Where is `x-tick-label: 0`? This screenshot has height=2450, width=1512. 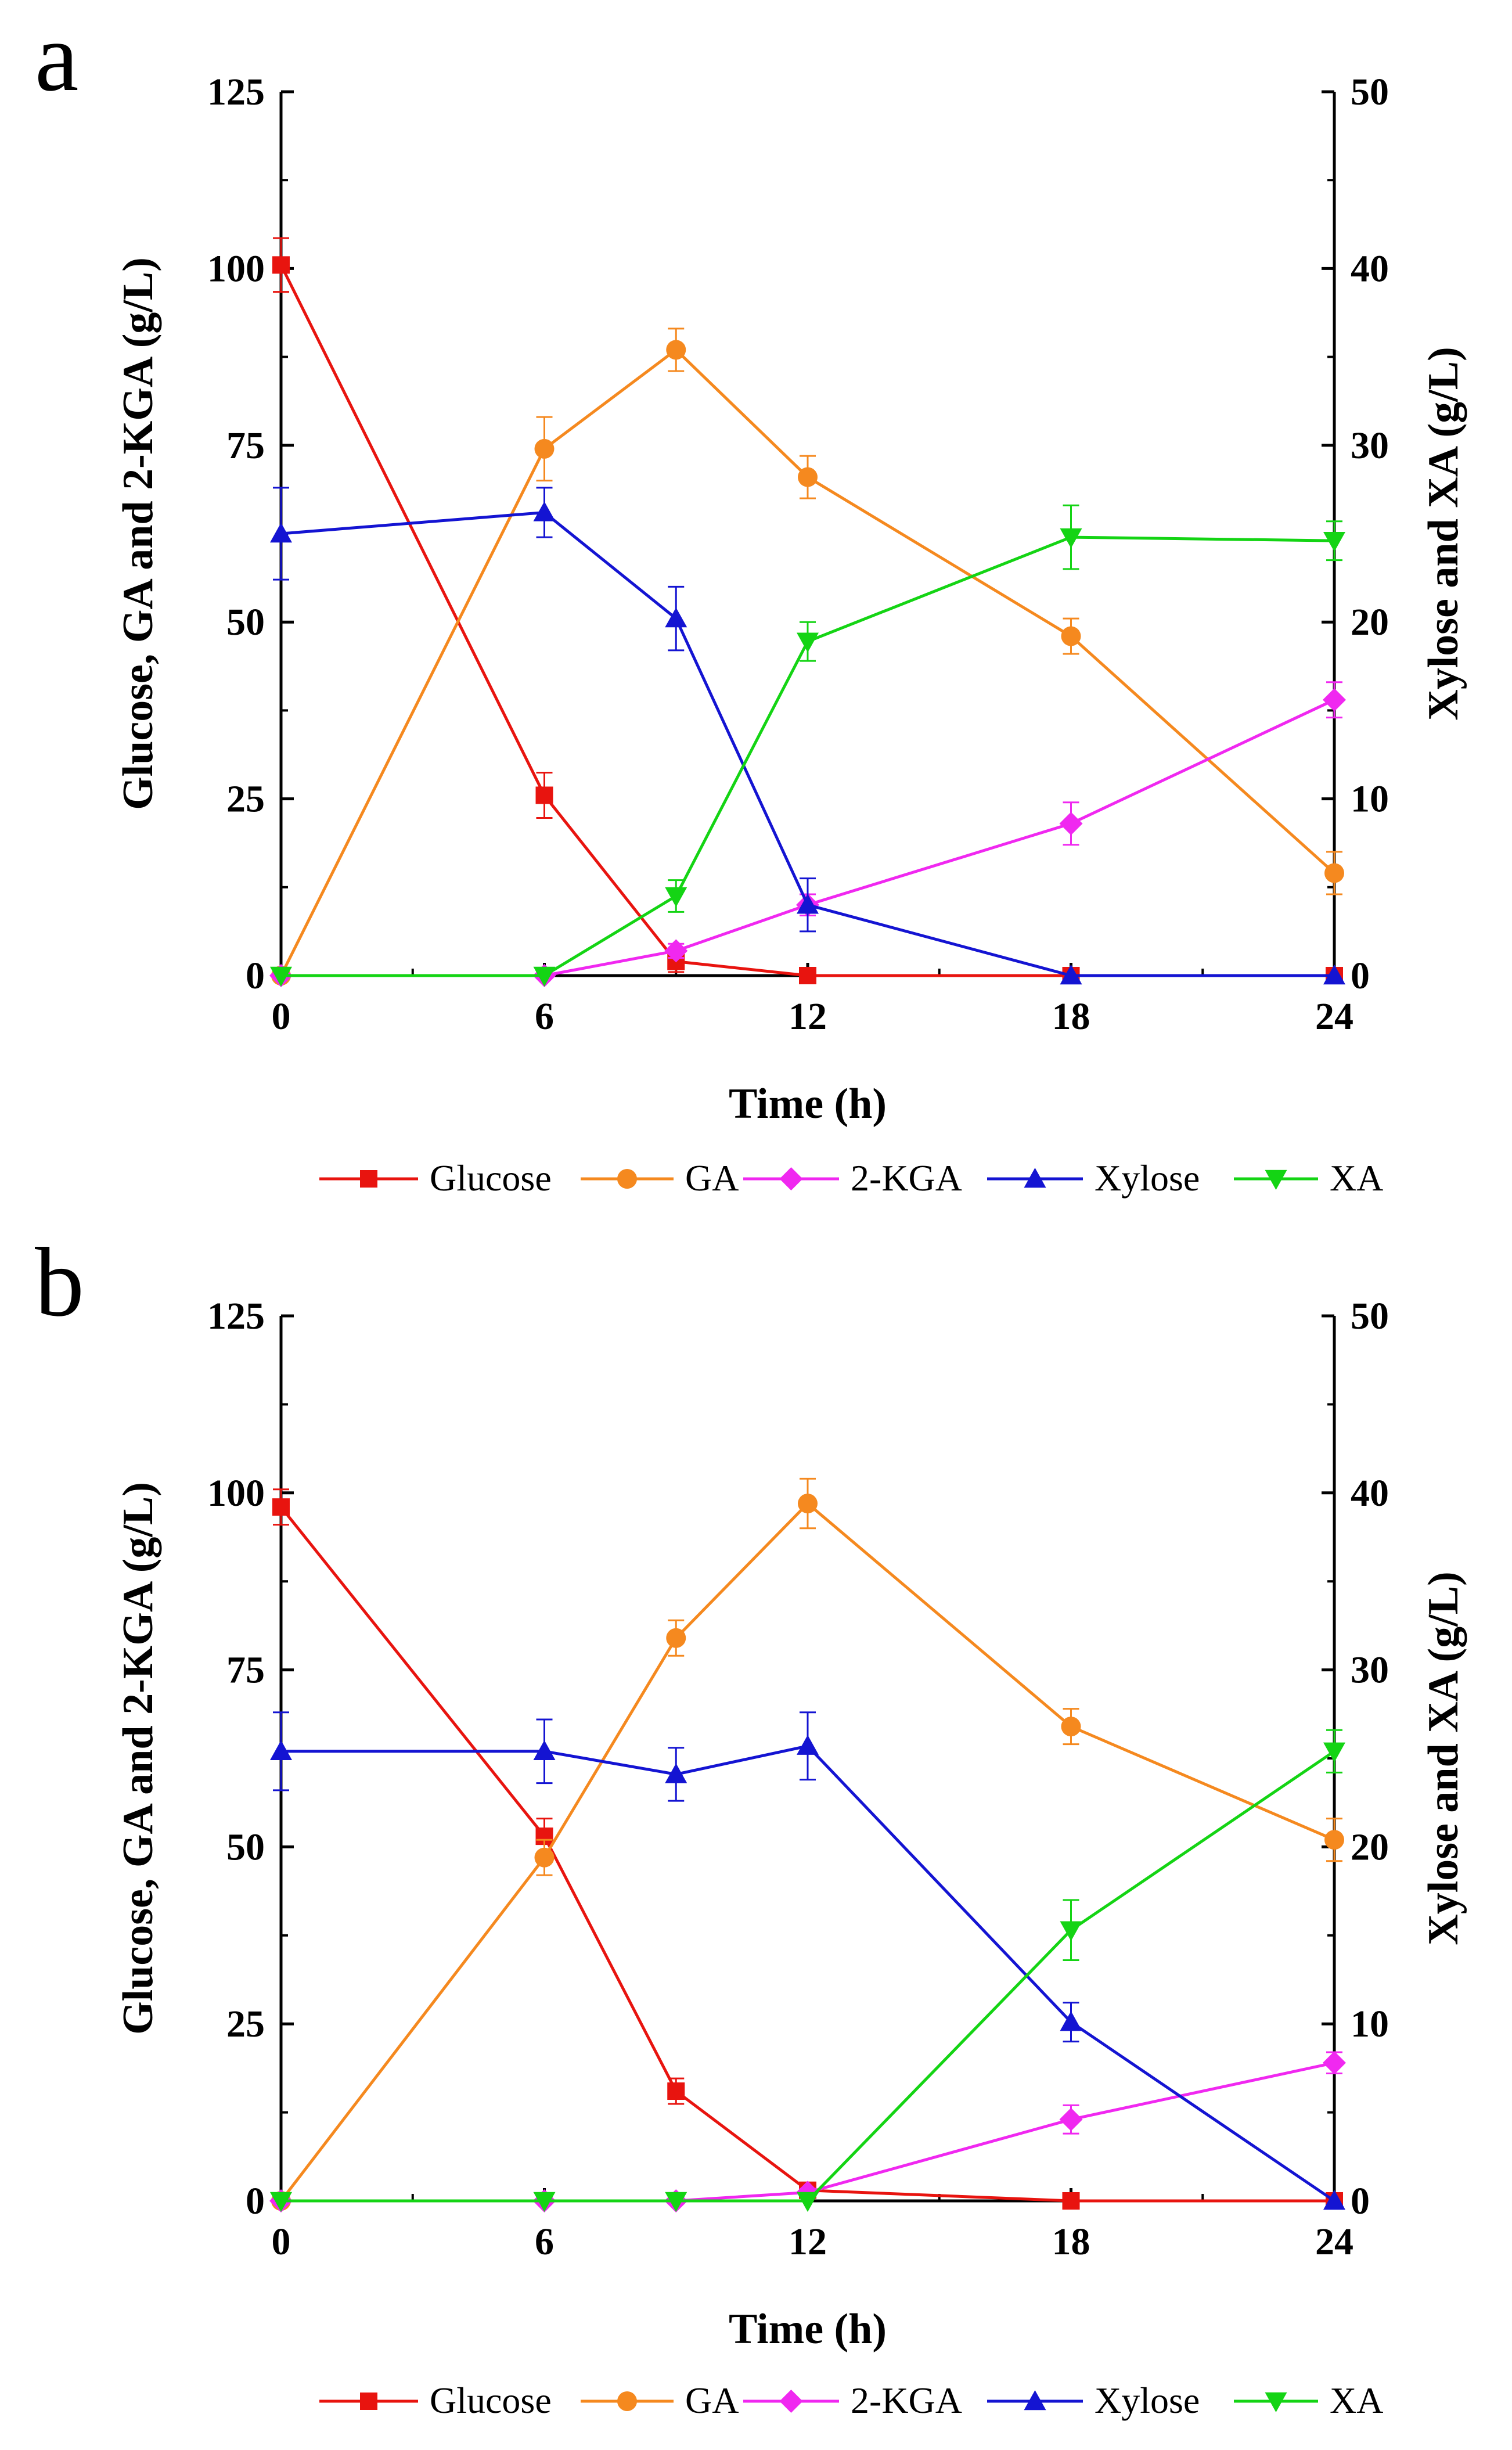 x-tick-label: 0 is located at coordinates (282, 1016).